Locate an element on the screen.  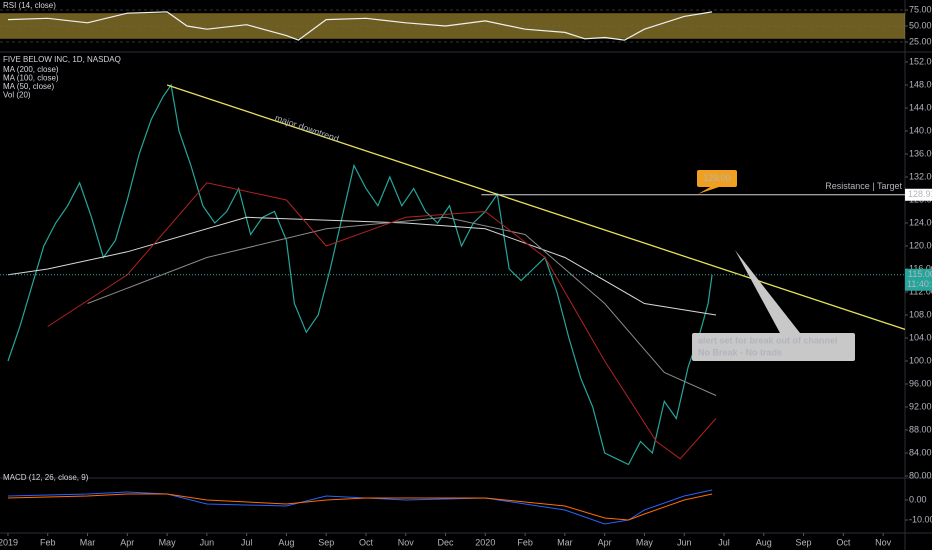
y-tick-label: 116.00 is located at coordinates (920, 268).